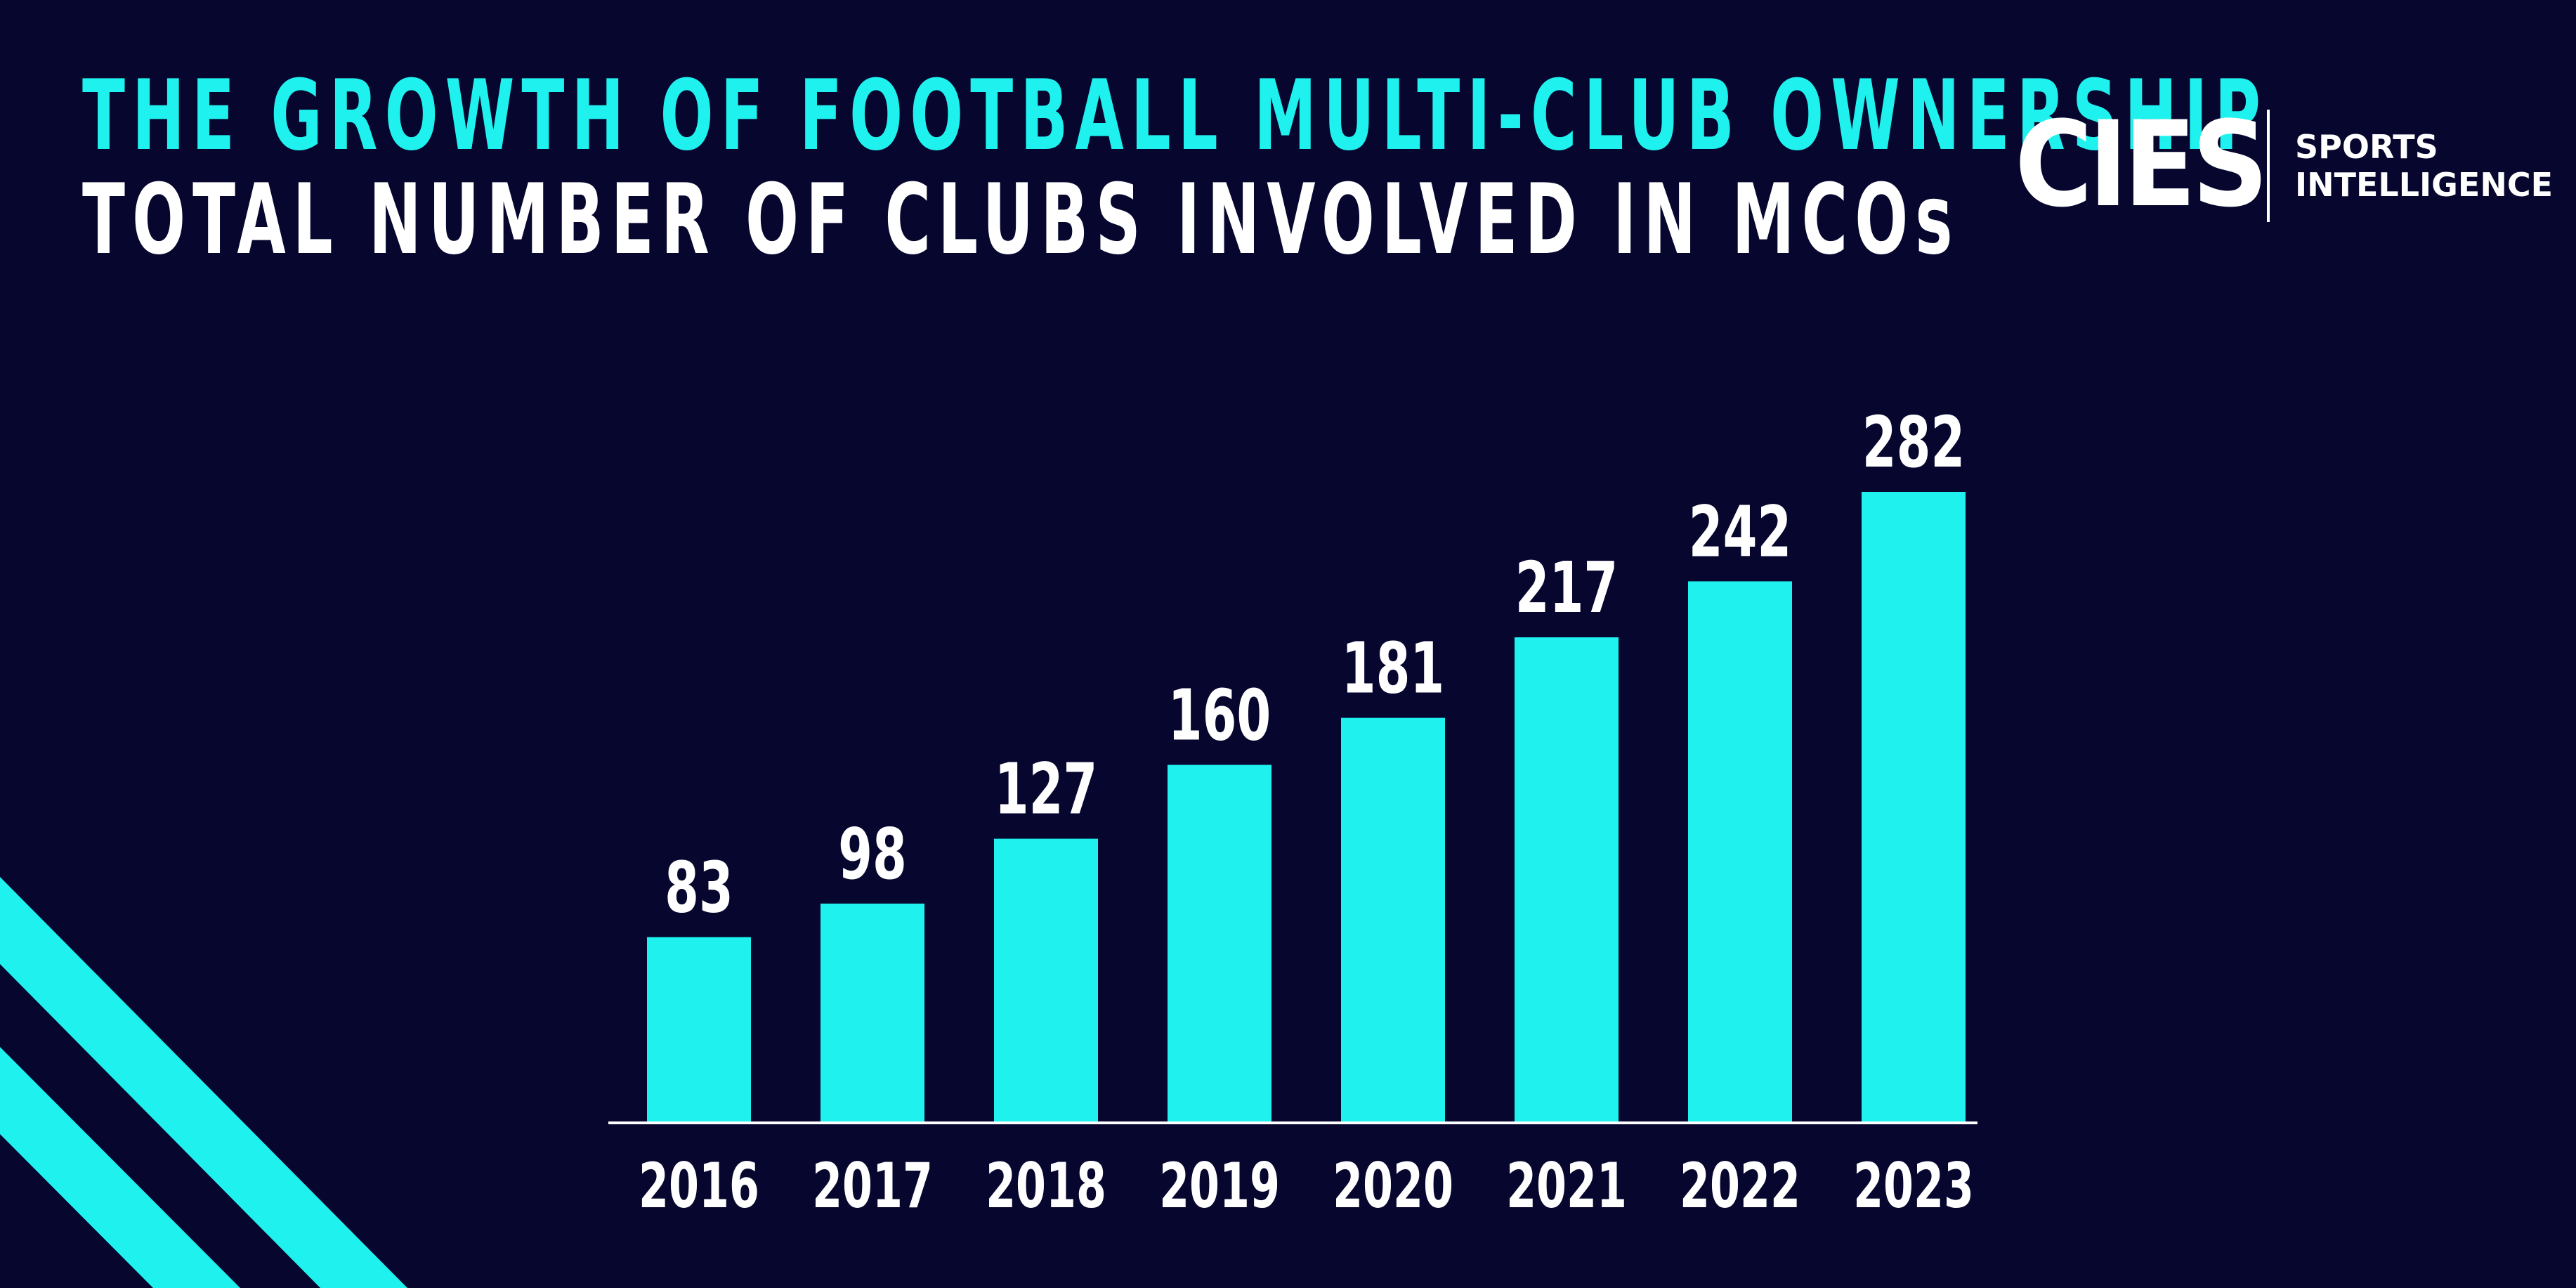 The image size is (2576, 1288). What do you see at coordinates (1046, 790) in the screenshot?
I see `data-label-2018: 127` at bounding box center [1046, 790].